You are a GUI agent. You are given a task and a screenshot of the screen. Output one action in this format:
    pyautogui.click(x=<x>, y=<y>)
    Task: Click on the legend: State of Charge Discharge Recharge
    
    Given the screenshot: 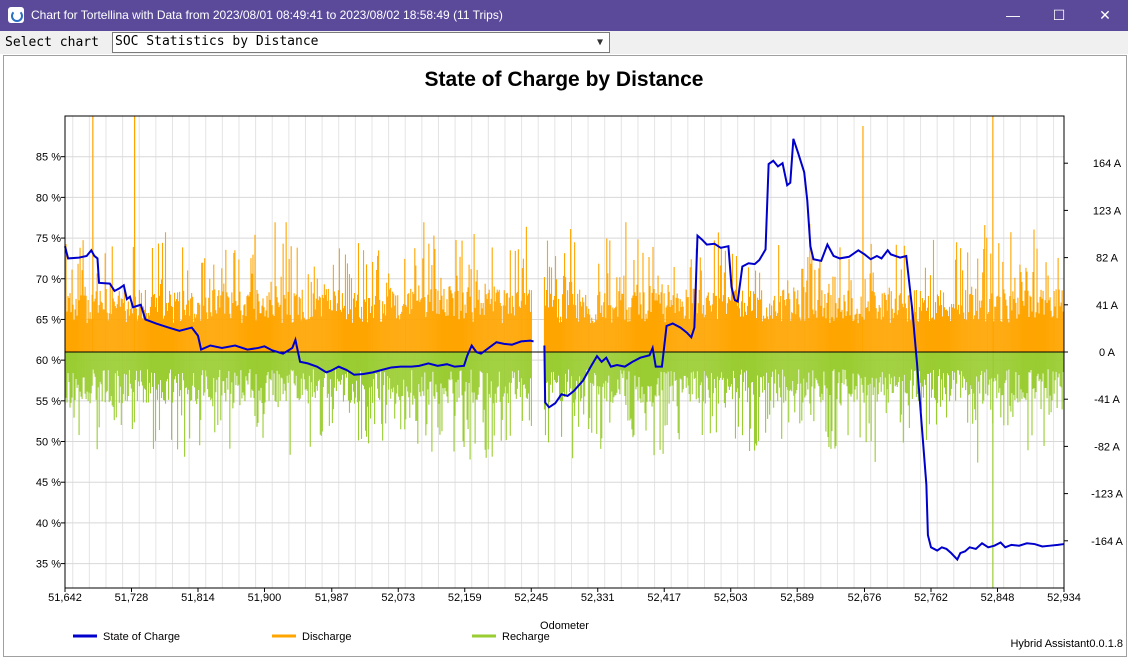 What is the action you would take?
    pyautogui.click(x=311, y=637)
    